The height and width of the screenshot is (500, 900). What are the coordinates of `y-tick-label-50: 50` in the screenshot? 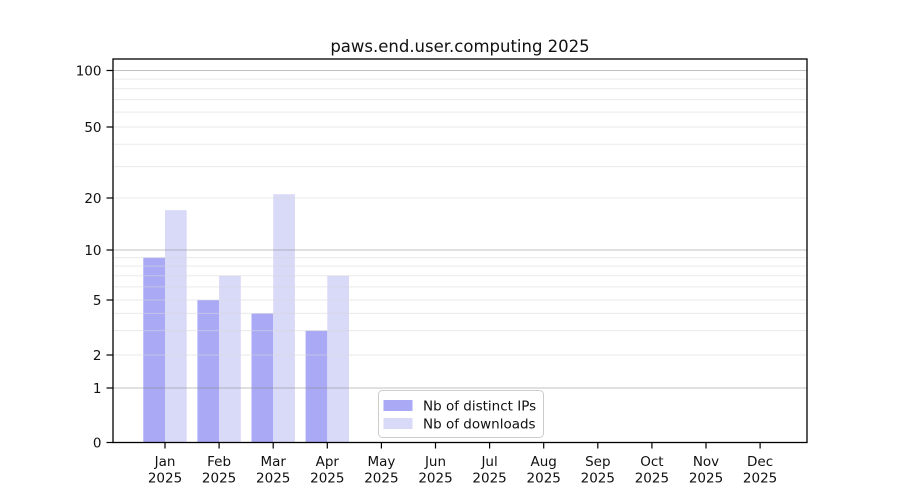 It's located at (92, 128).